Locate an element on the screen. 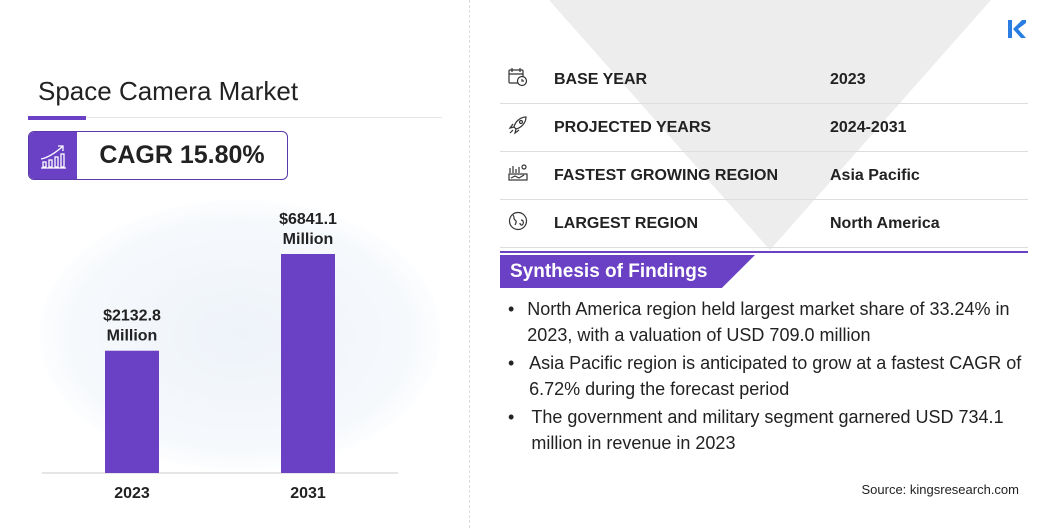  calendar-clock-icon is located at coordinates (527, 79).